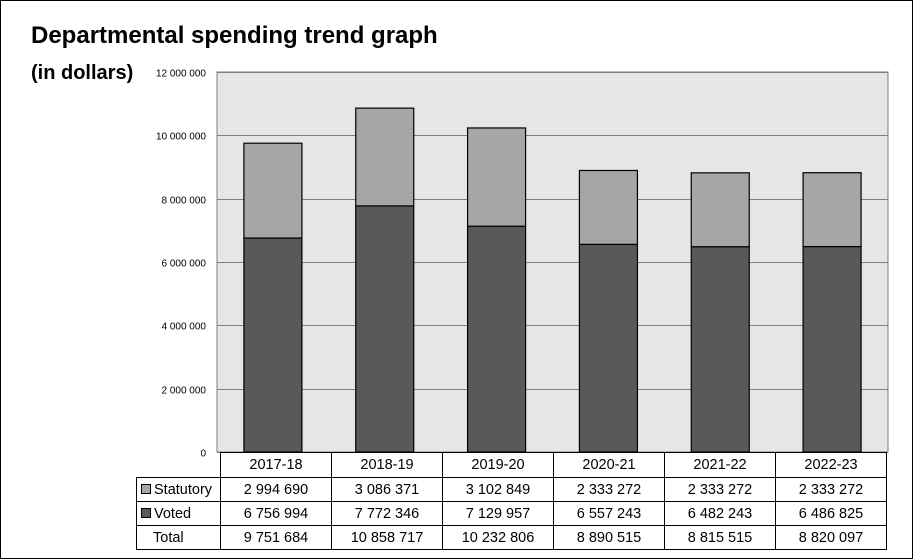 The width and height of the screenshot is (913, 559). What do you see at coordinates (609, 513) in the screenshot?
I see `table-cell: 6 557 243` at bounding box center [609, 513].